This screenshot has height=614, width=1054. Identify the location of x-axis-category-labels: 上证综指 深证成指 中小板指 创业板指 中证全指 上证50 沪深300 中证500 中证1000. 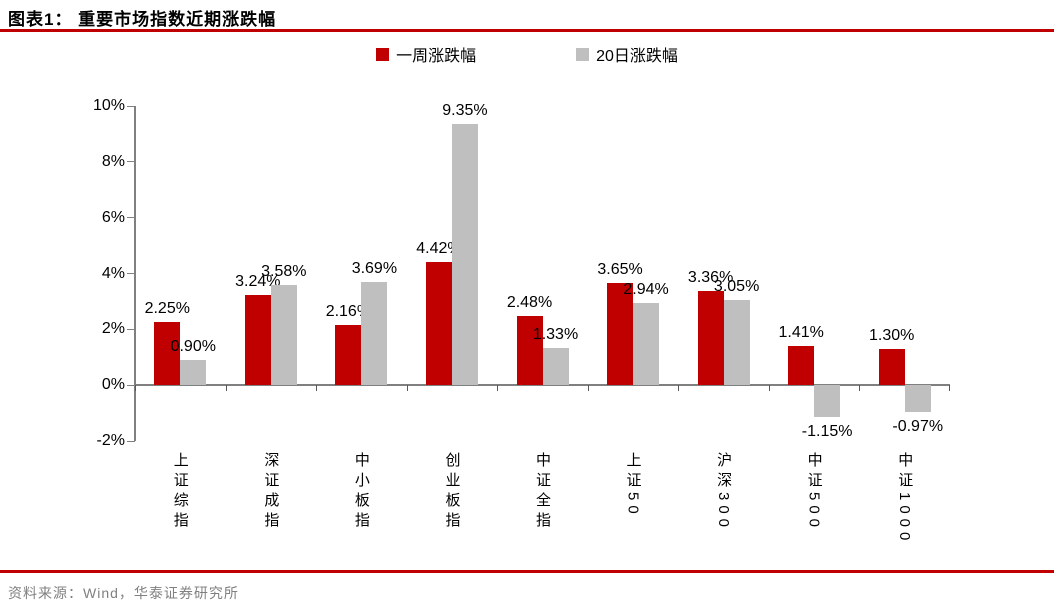
(542, 508).